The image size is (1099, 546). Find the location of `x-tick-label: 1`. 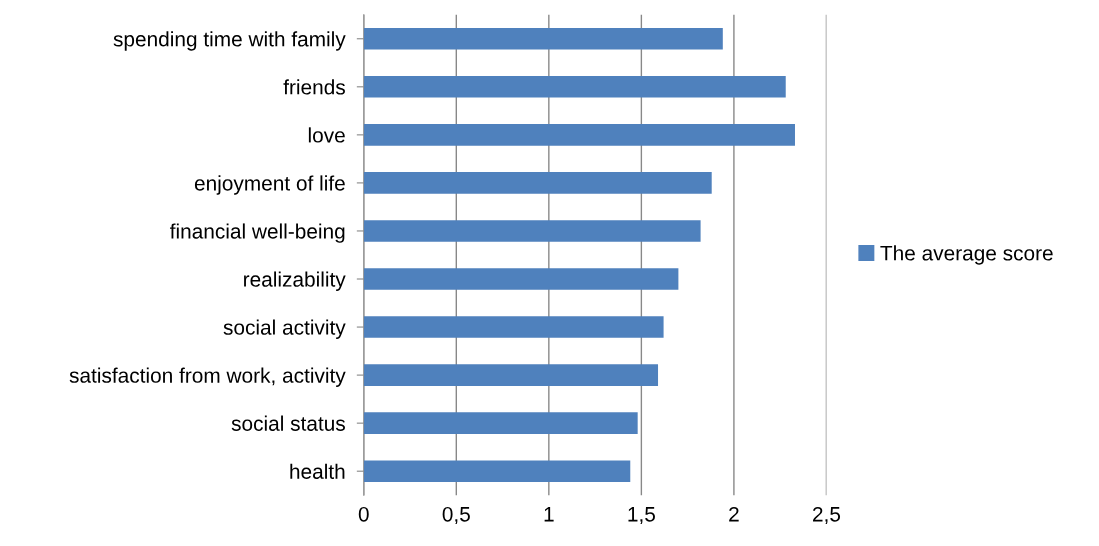

x-tick-label: 1 is located at coordinates (549, 514).